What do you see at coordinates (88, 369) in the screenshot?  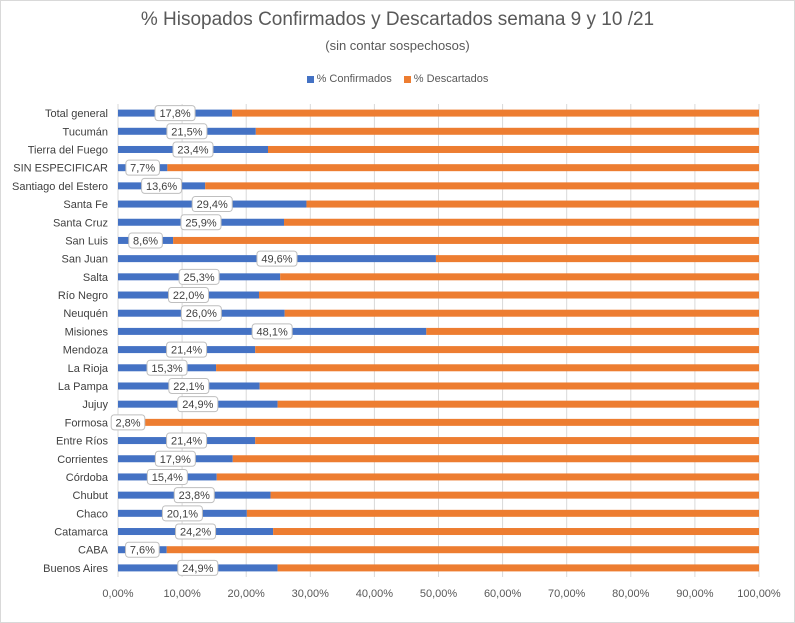 I see `category-label: La Rioja` at bounding box center [88, 369].